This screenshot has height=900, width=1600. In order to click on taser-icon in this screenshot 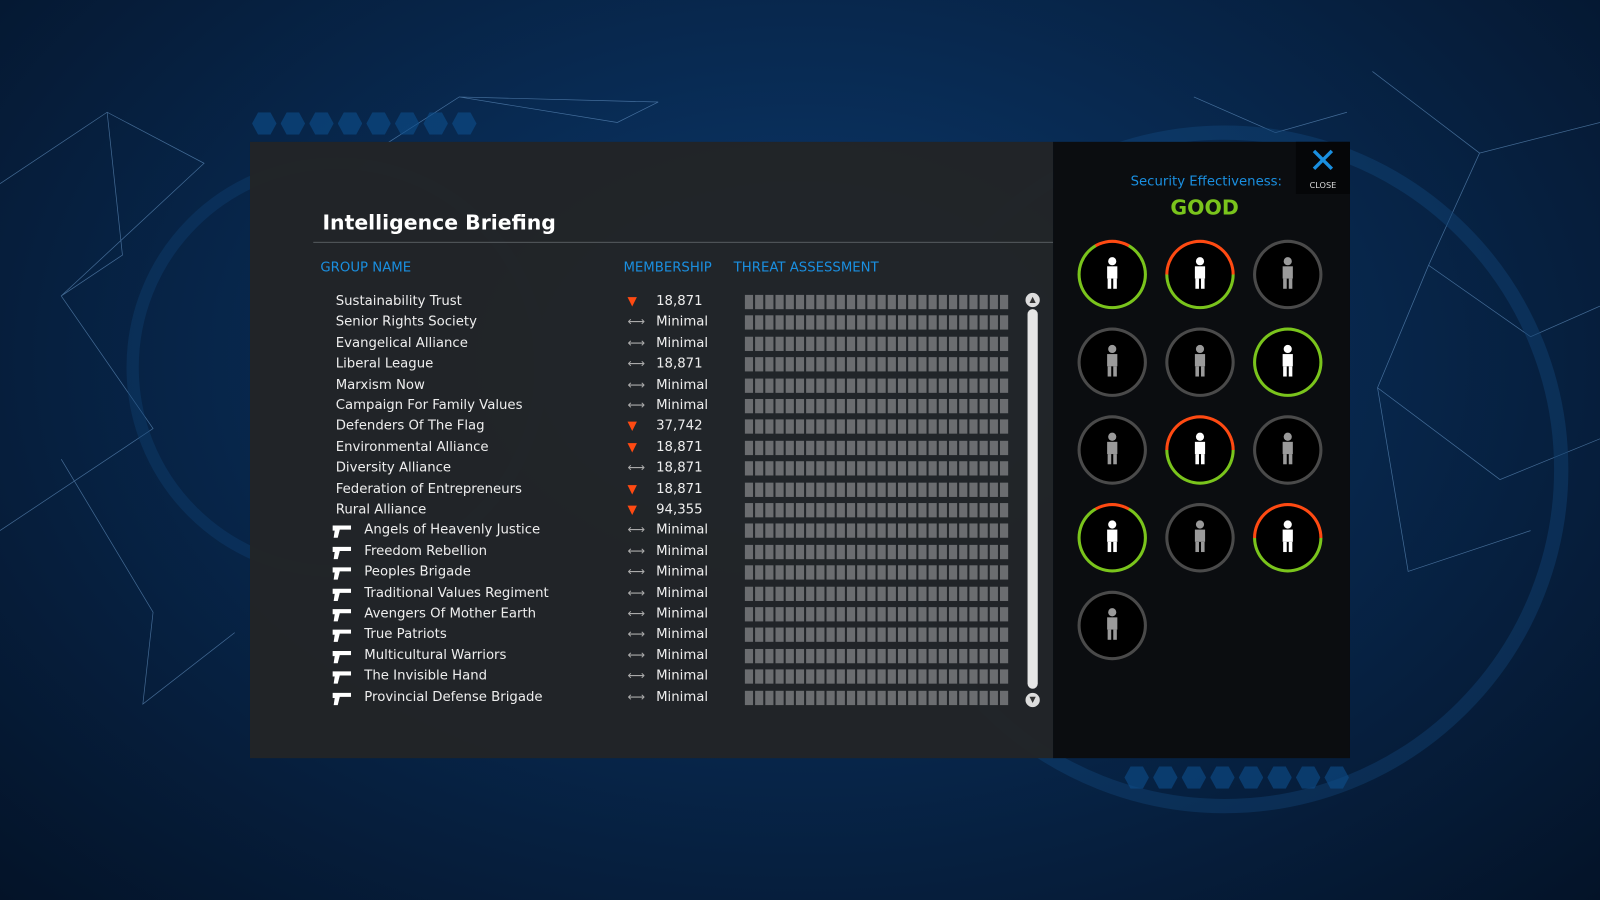, I will do `click(1287, 537)`.